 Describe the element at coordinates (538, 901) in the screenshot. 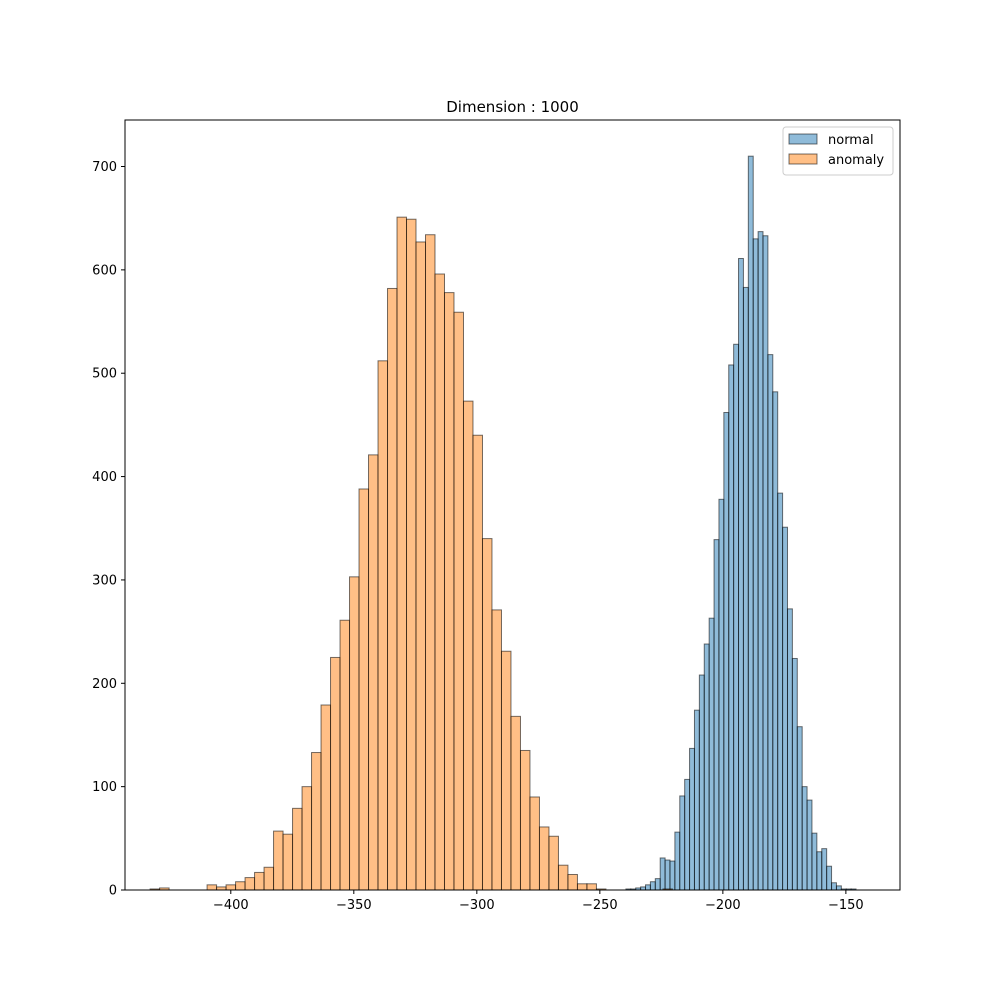

I see `x-axis: −400 −350 −300 −250 −200 −150` at that location.